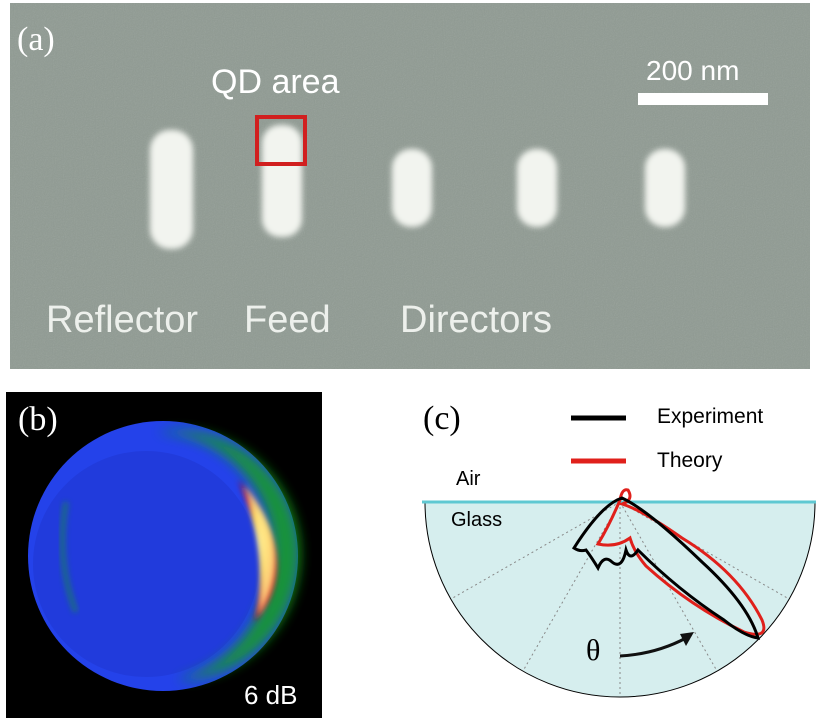  I want to click on panel-c-label: (c), so click(442, 418).